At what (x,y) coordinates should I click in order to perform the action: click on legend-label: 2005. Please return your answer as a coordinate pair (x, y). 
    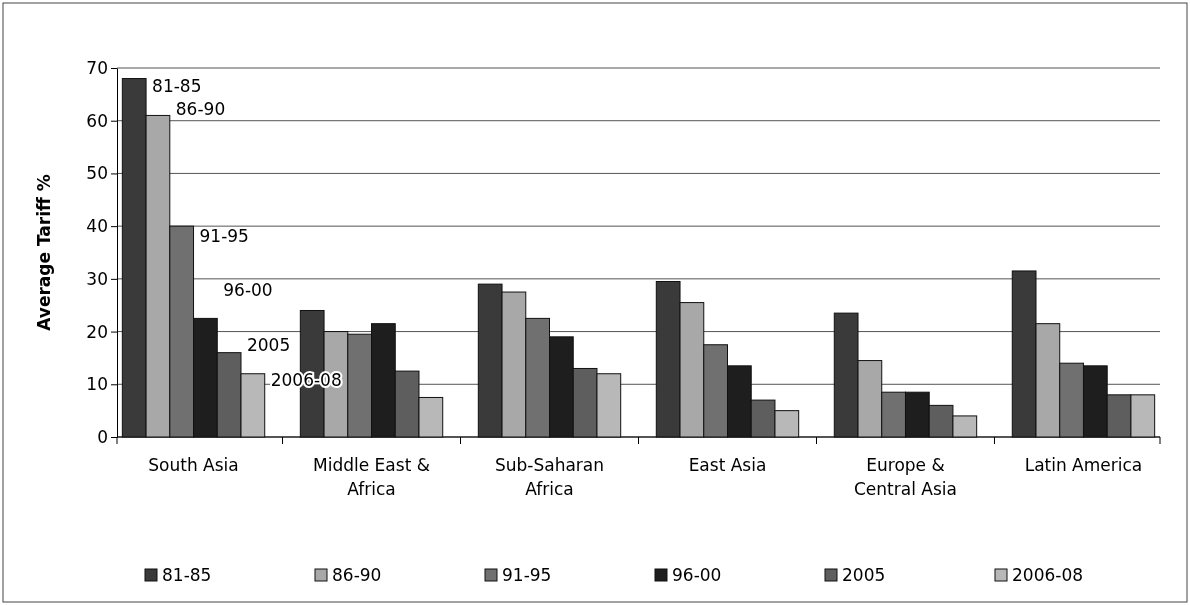
    Looking at the image, I should click on (864, 575).